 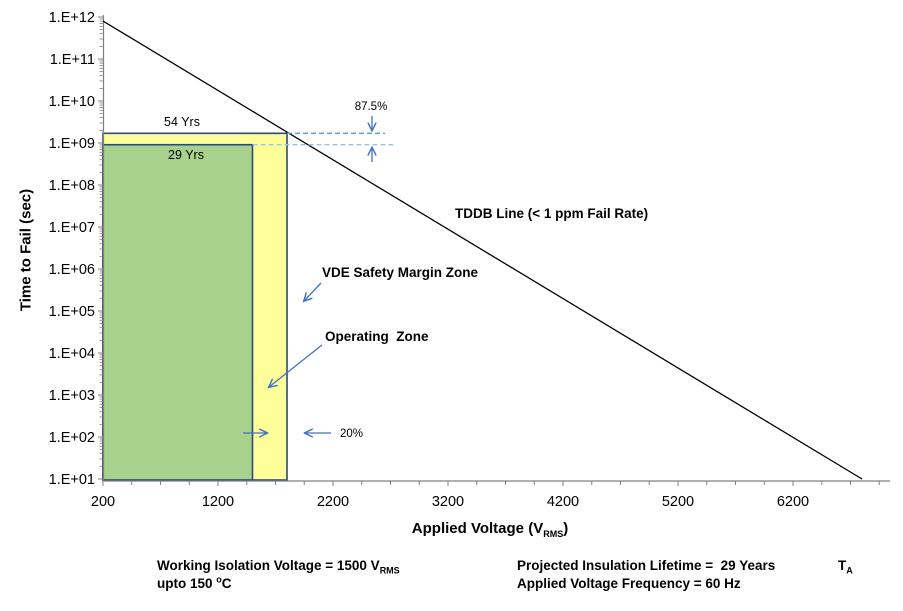 What do you see at coordinates (72, 228) in the screenshot?
I see `y-tick-label: 1.E+07` at bounding box center [72, 228].